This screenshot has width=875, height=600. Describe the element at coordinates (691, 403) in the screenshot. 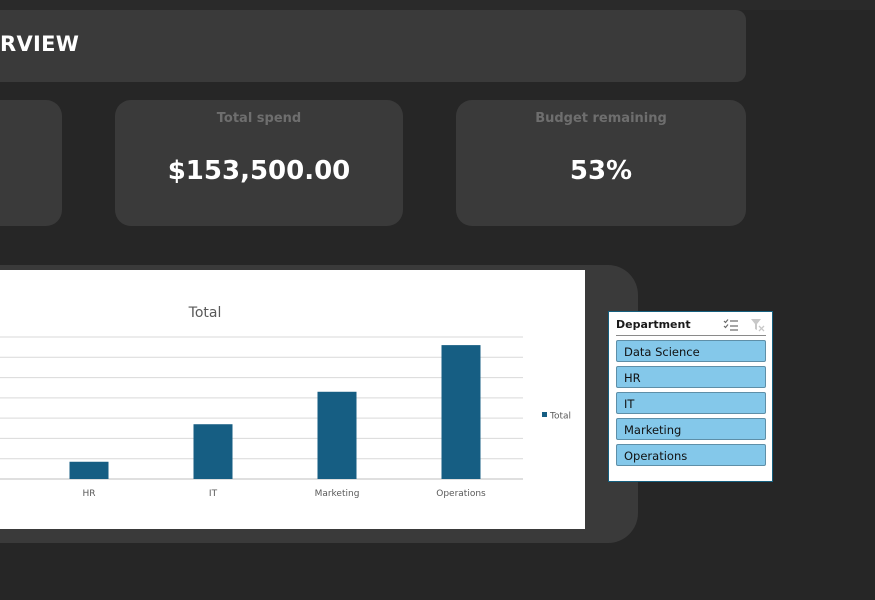

I see `slicer-item-it: IT` at that location.